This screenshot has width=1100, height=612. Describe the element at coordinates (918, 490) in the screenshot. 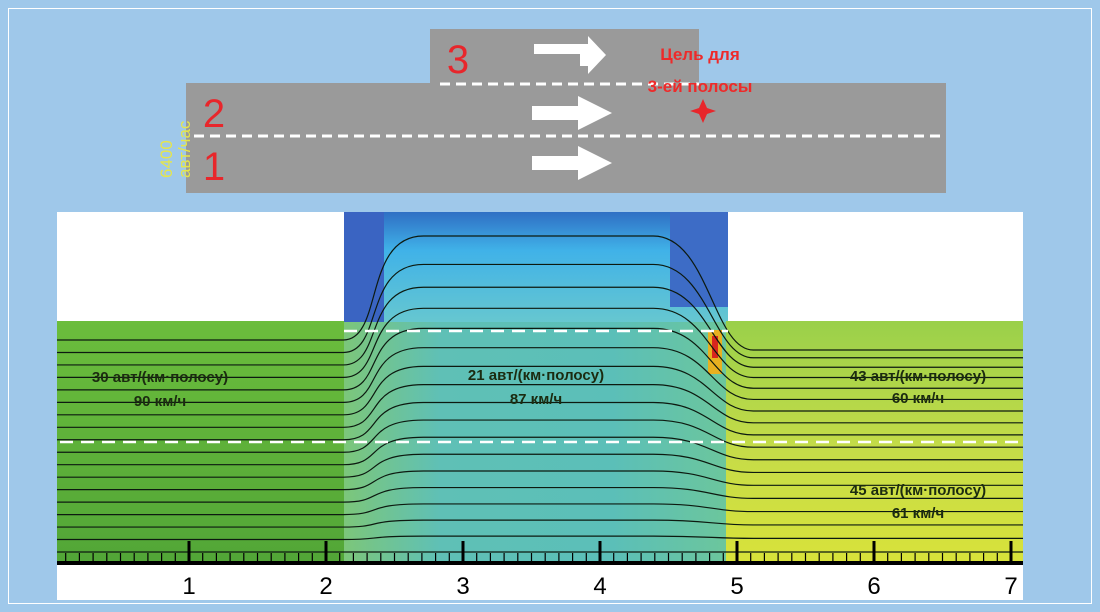

I see `zone-right-lower-density: 45 авт/(км·полосу)` at that location.